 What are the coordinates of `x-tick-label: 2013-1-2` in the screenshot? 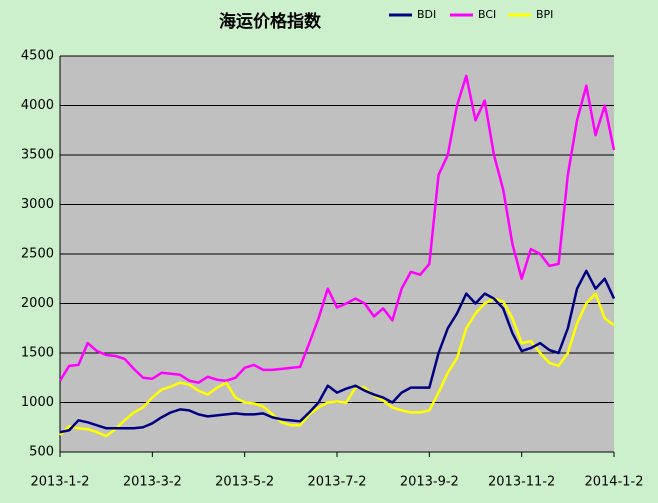 It's located at (59, 482).